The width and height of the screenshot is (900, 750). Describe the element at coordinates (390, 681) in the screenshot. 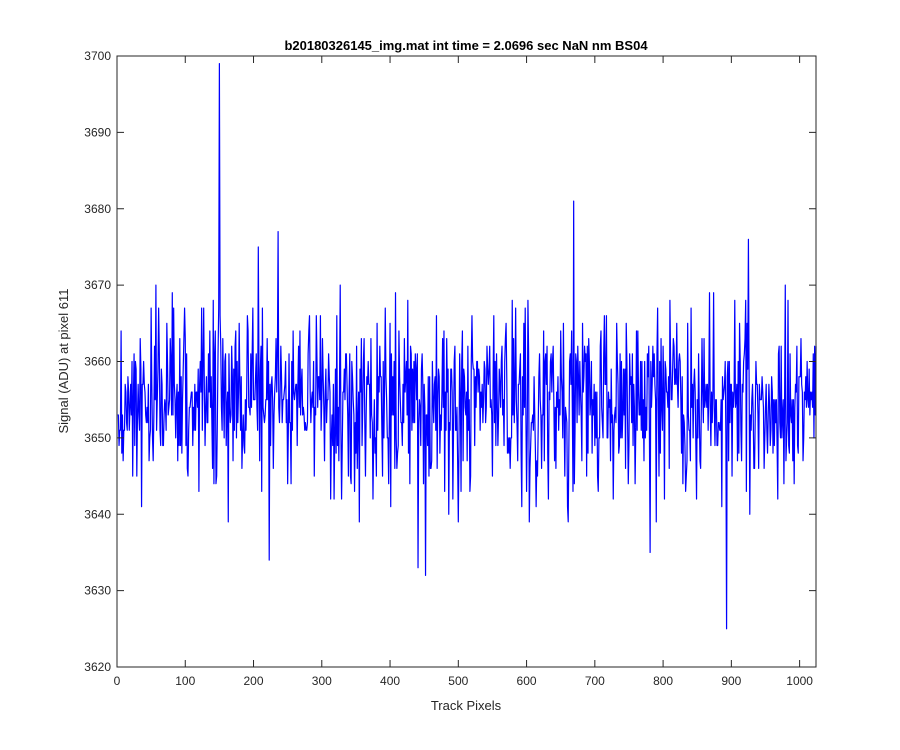

I see `x-tick-label: 400` at that location.